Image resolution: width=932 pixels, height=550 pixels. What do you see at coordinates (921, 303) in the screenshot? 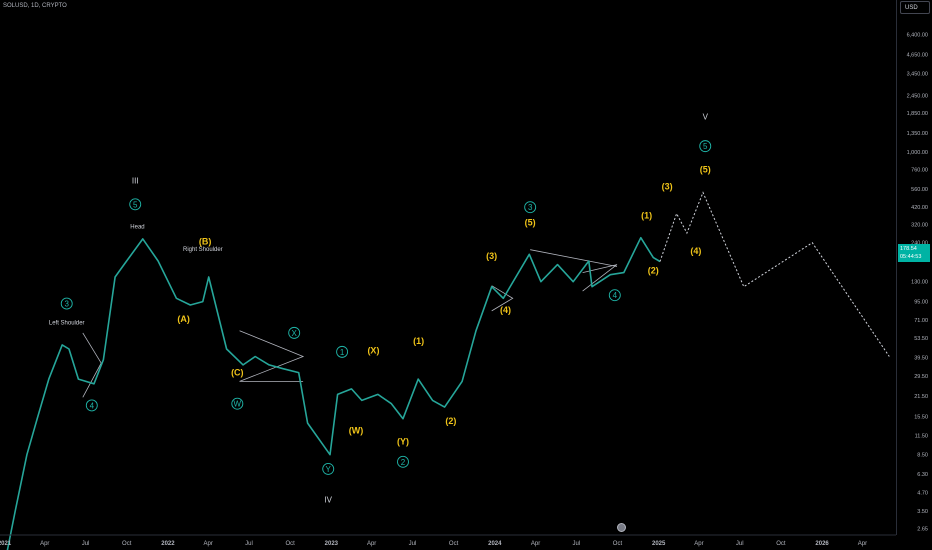
I see `y-tick-label: 95.00` at bounding box center [921, 303].